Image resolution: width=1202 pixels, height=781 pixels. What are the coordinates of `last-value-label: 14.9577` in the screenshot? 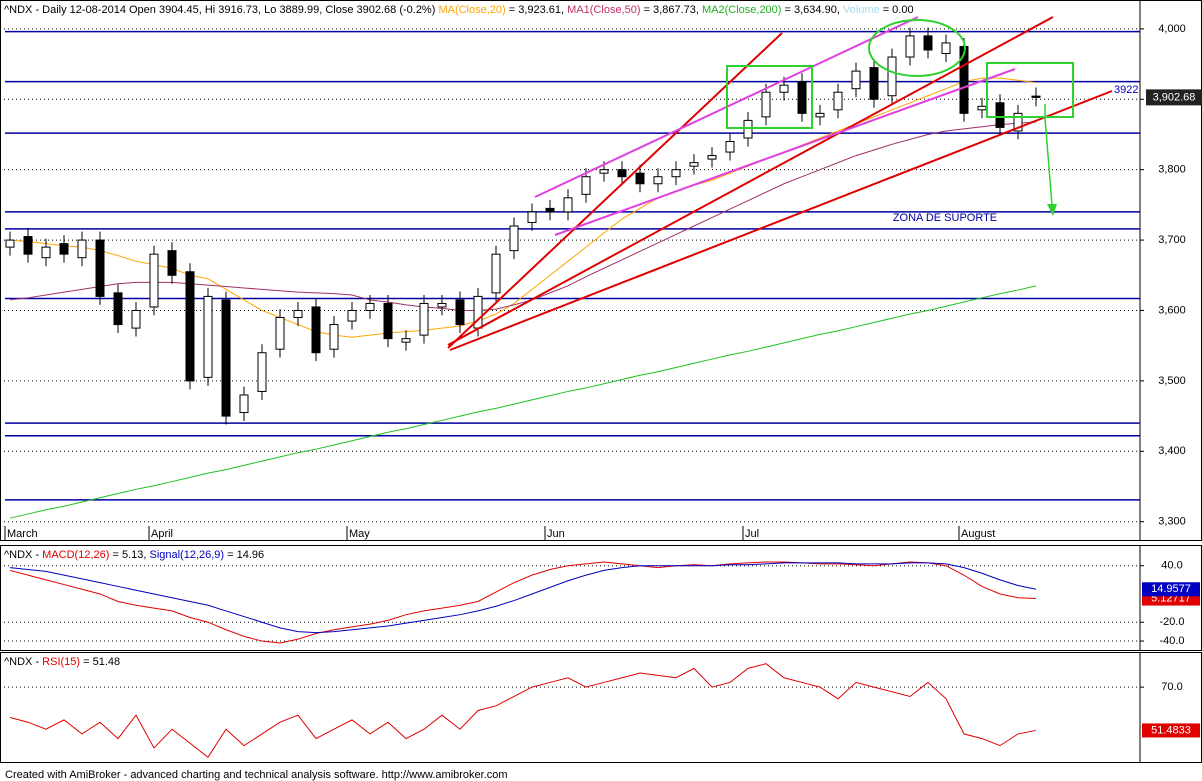 It's located at (1171, 589).